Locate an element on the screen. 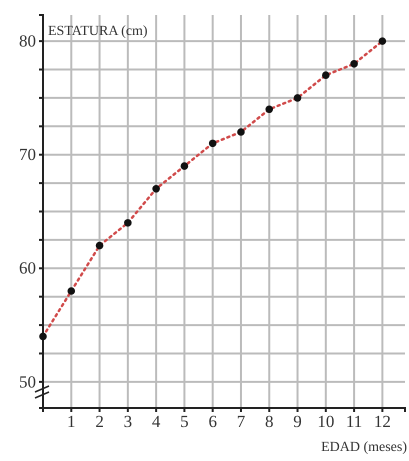  x-tick-label: 4 is located at coordinates (156, 422).